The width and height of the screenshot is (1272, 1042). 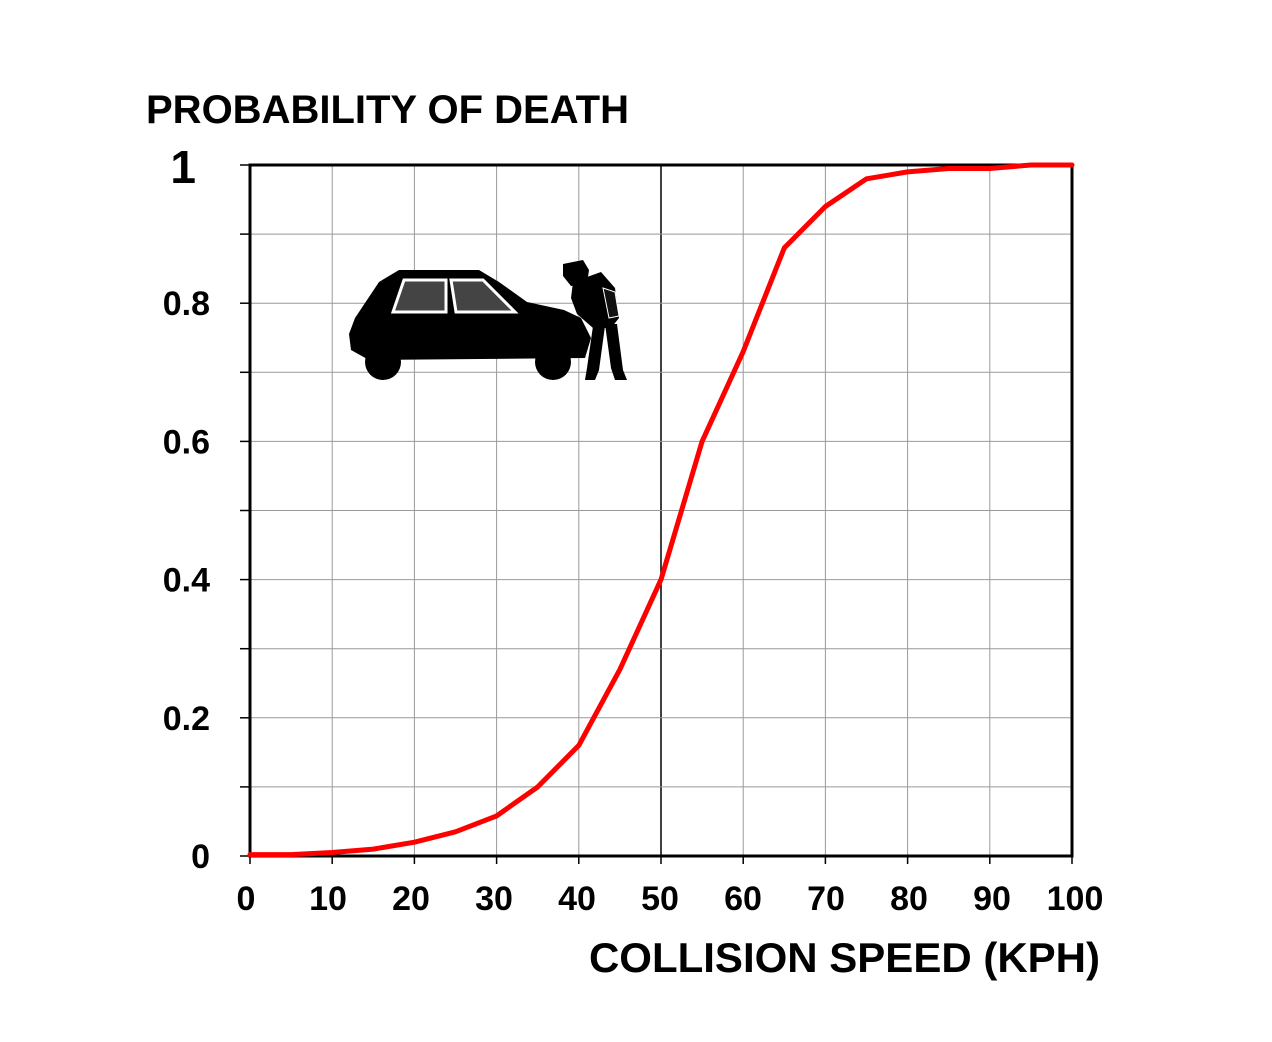 I want to click on x-tick-label: 90, so click(x=992, y=899).